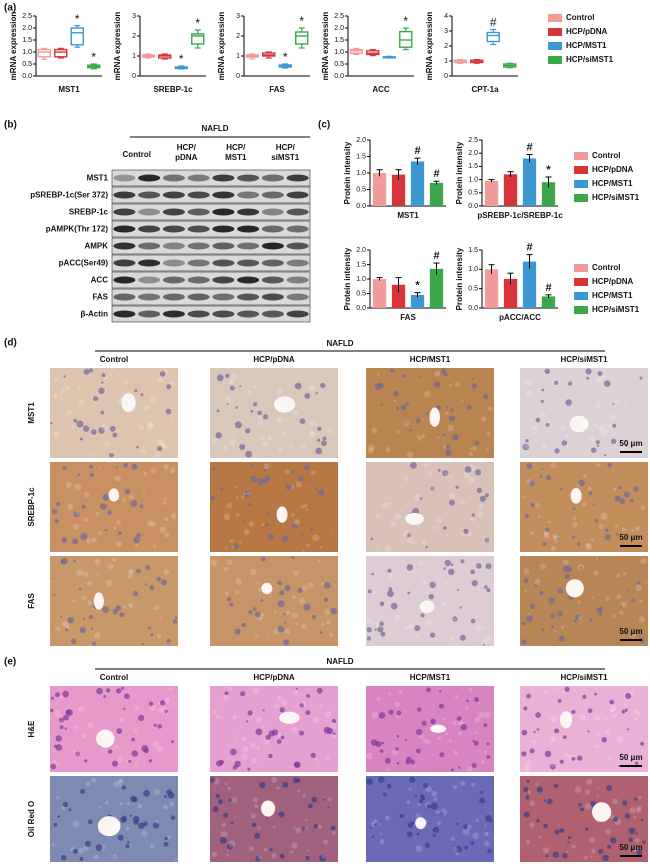 The height and width of the screenshot is (867, 650). Describe the element at coordinates (361, 264) in the screenshot. I see `y-tick-label: 1.5` at that location.